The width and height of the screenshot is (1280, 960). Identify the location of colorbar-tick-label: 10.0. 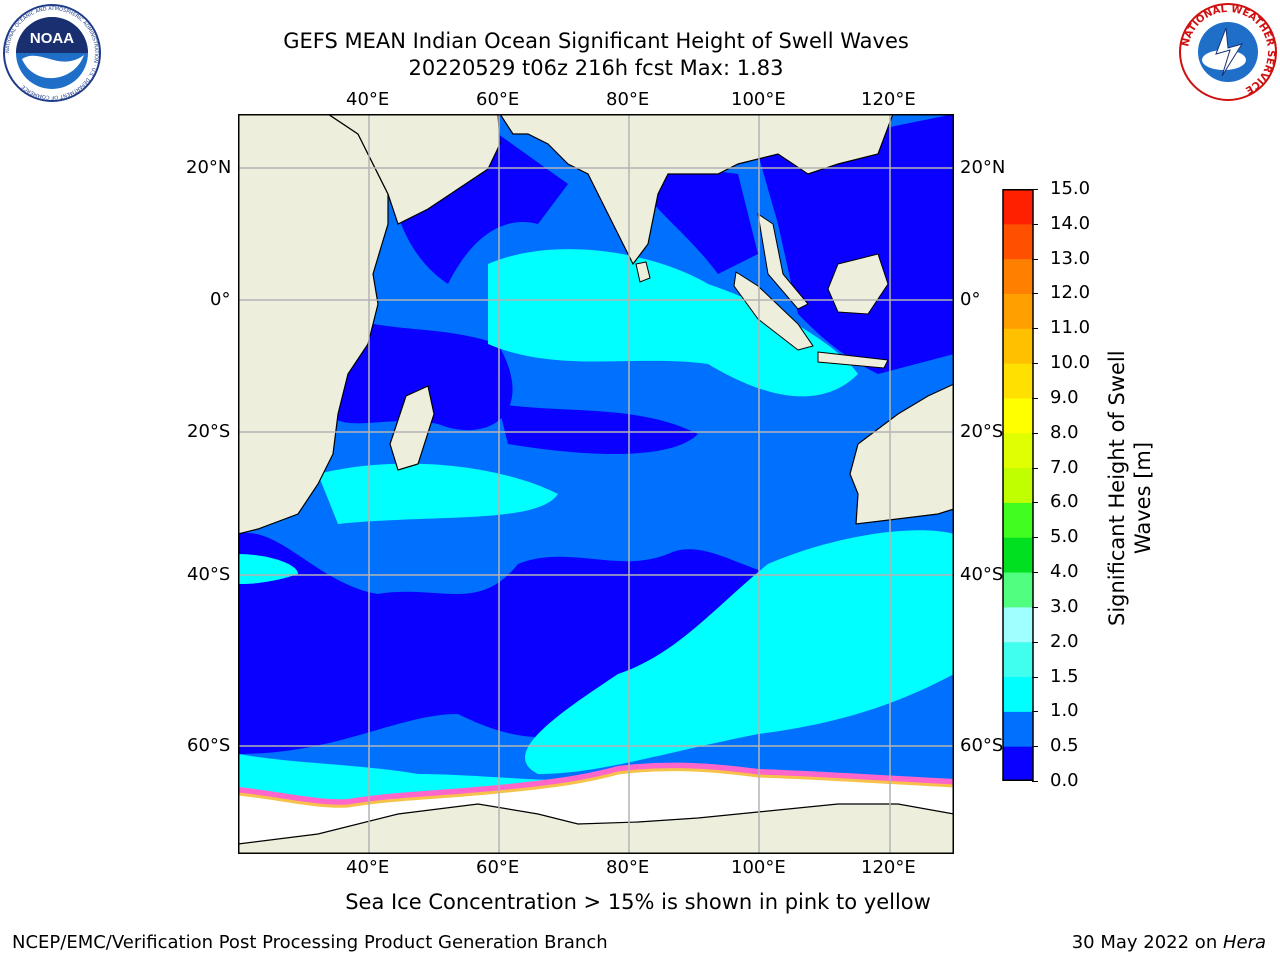
(1070, 363).